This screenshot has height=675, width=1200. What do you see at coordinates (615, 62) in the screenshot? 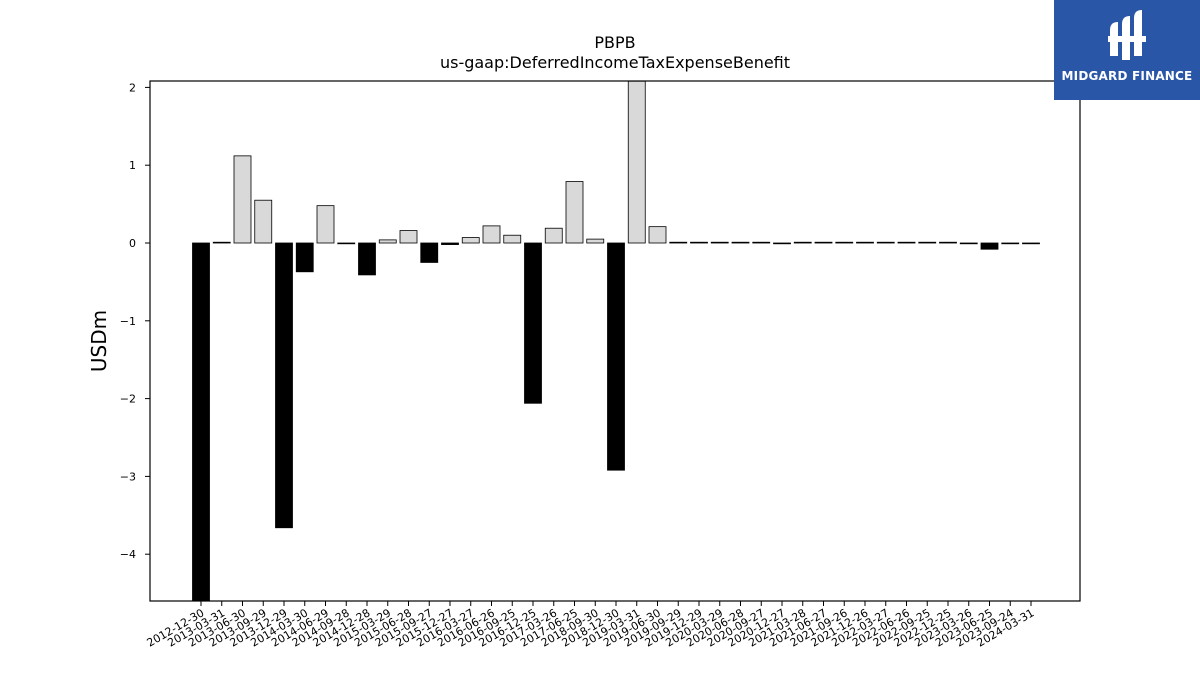
I see `chart-subtitle: us-gaap:DeferredIncomeTaxExpenseBenefit` at bounding box center [615, 62].